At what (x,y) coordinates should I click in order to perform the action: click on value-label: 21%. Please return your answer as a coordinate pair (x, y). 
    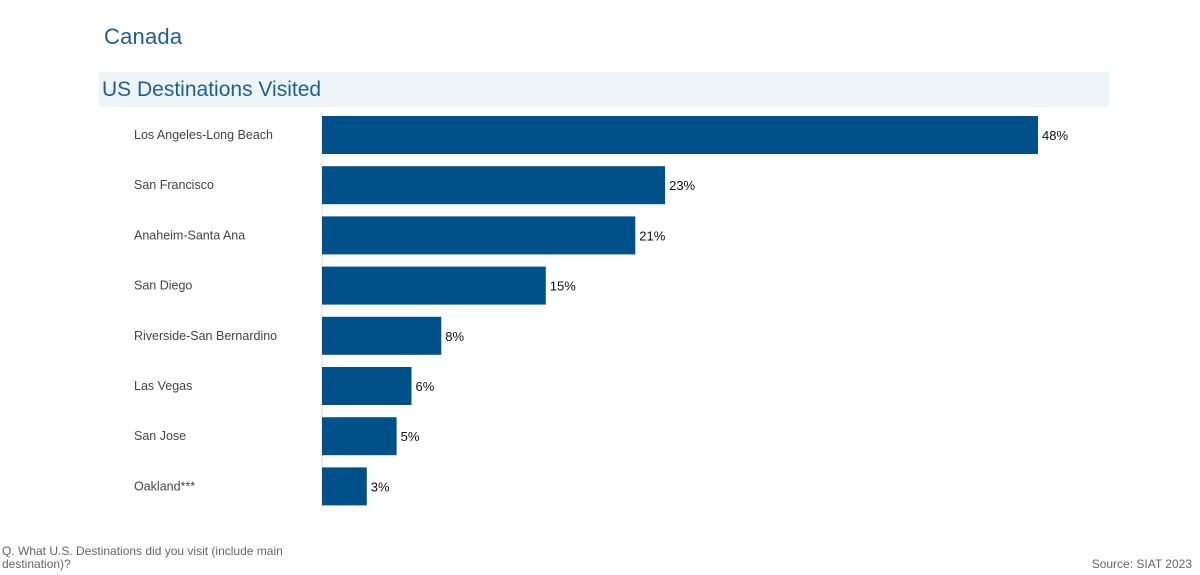
    Looking at the image, I should click on (652, 235).